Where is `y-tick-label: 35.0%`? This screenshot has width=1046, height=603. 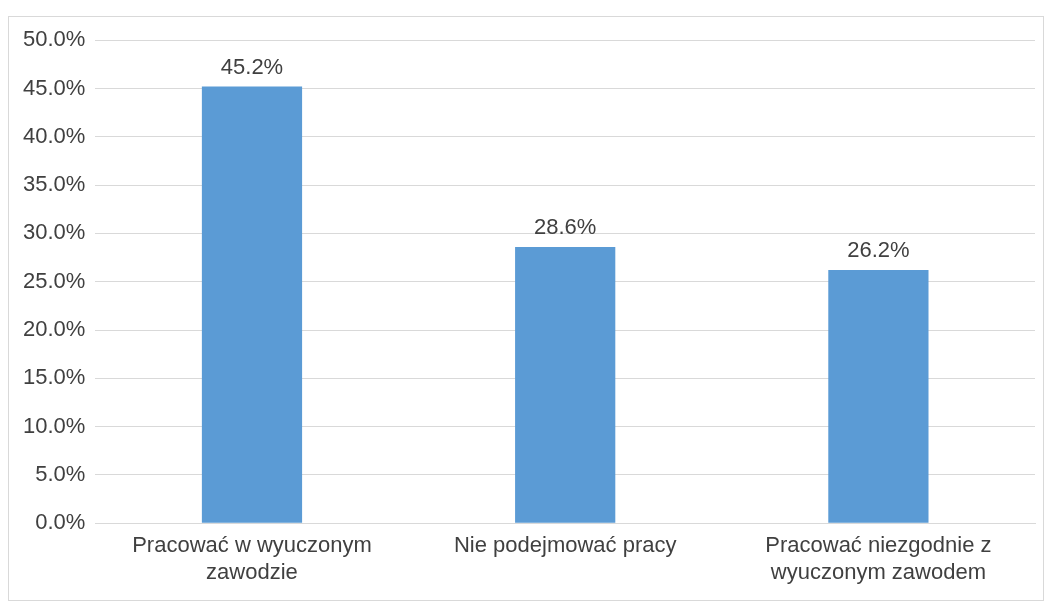 y-tick-label: 35.0% is located at coordinates (54, 184).